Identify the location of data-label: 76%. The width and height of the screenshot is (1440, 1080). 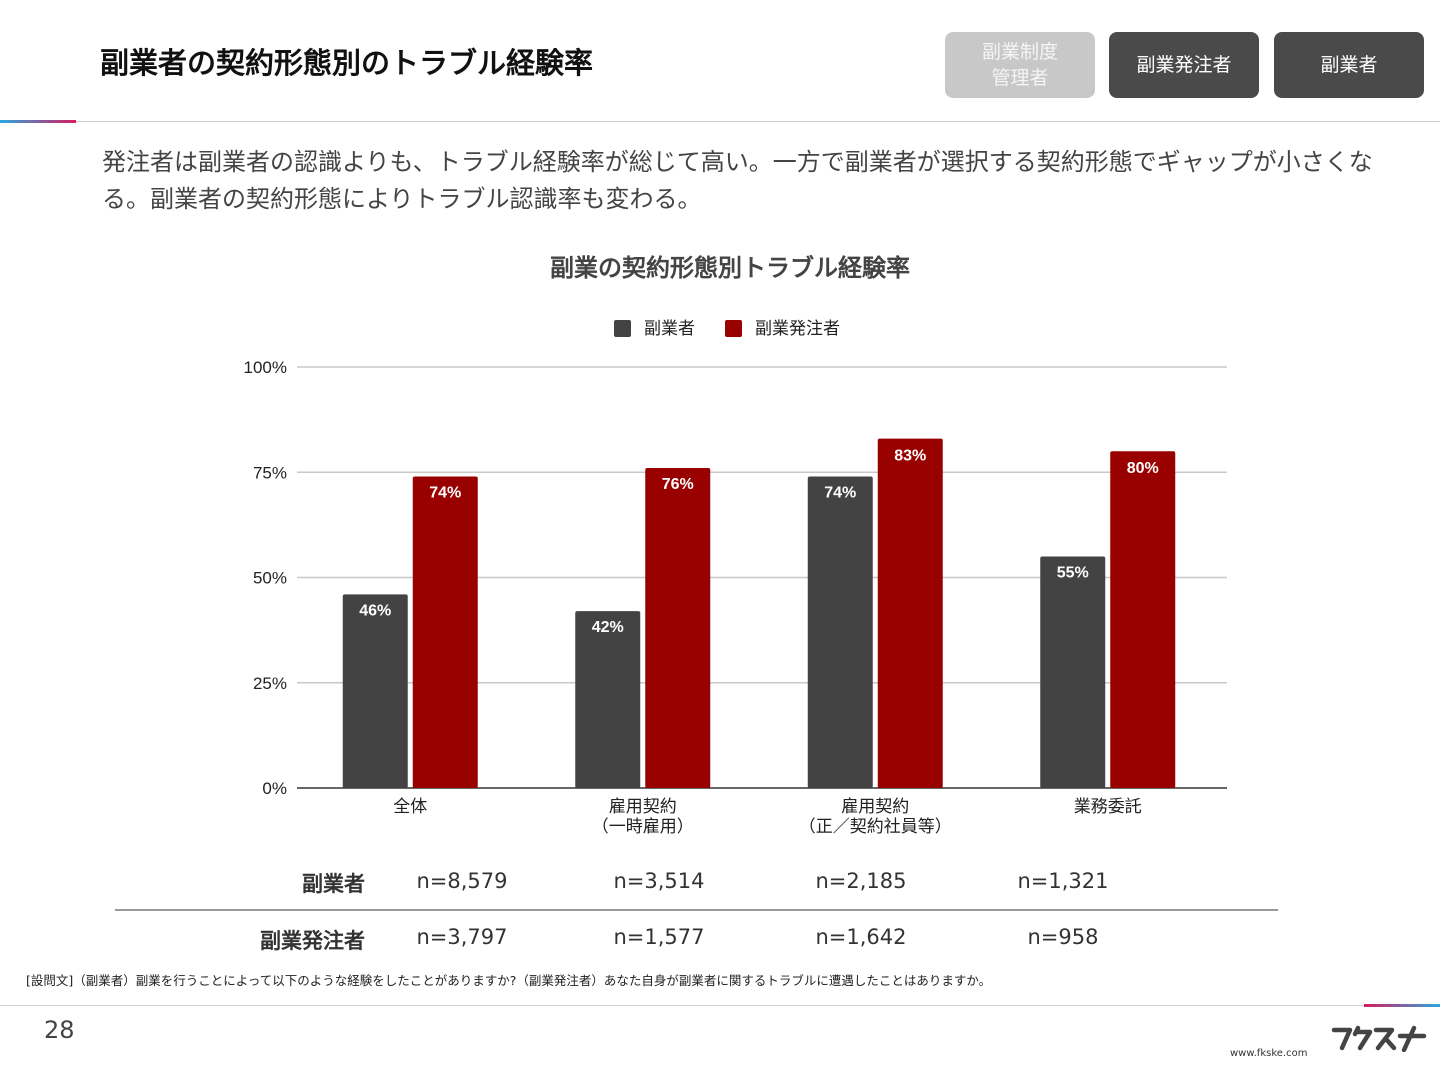
(678, 484).